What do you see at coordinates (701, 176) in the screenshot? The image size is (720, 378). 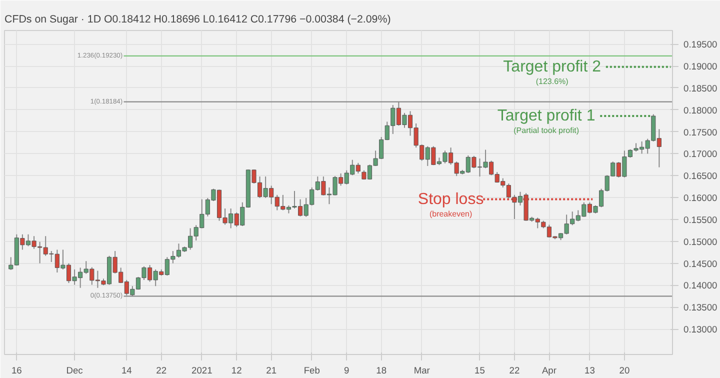 I see `y-tick-label: 0.16500` at bounding box center [701, 176].